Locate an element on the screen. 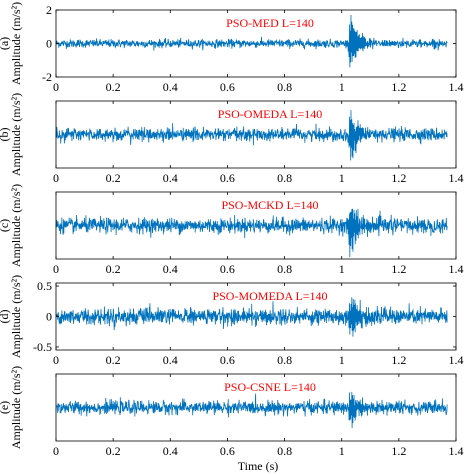 This screenshot has width=474, height=475. panel-letter: (d) is located at coordinates (5, 317).